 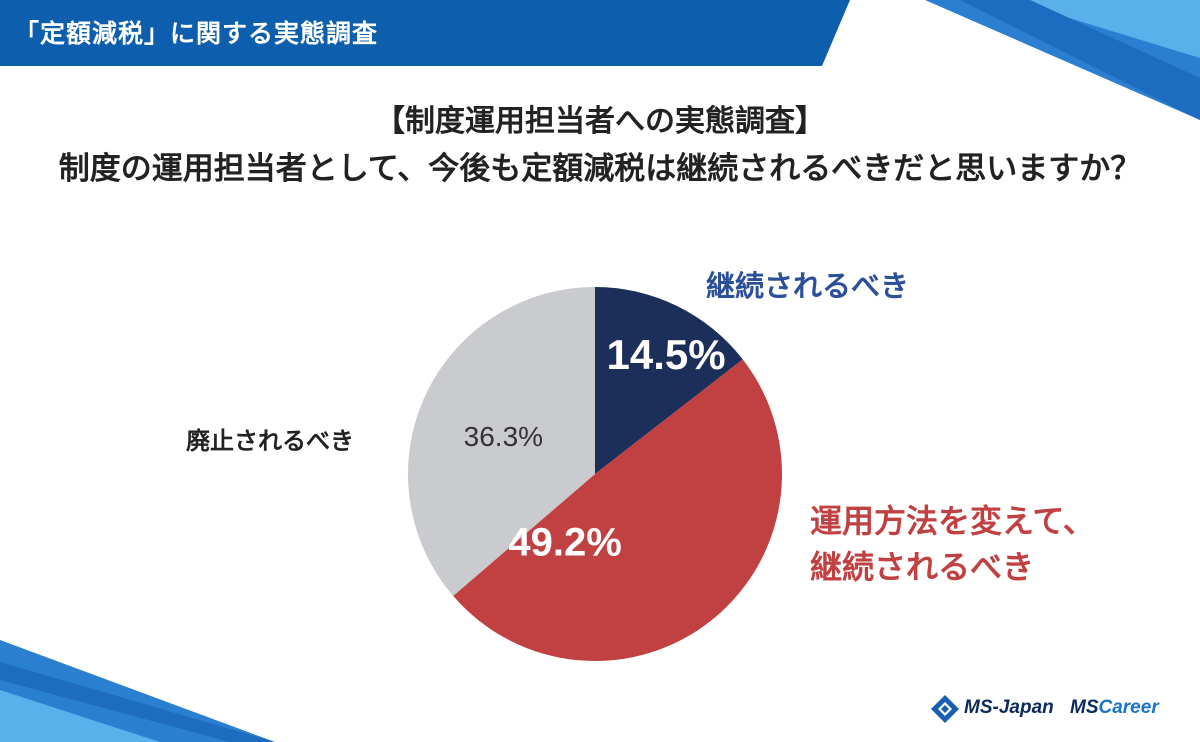 I want to click on label-continue-changed: 運用方法を変えて、 継続されるべき, so click(x=952, y=544).